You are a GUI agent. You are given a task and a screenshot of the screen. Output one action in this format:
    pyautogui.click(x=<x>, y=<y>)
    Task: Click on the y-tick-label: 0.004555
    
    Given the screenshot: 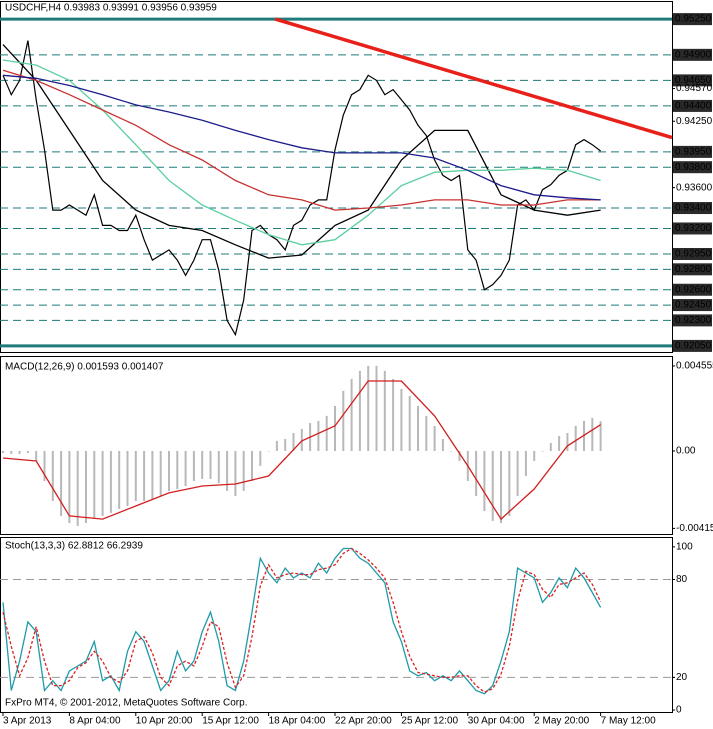 What is the action you would take?
    pyautogui.click(x=694, y=366)
    